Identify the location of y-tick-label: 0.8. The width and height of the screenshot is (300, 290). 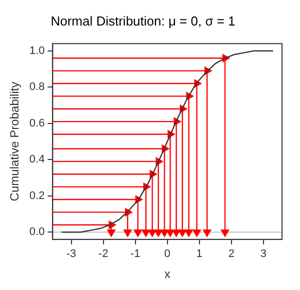
(37, 87).